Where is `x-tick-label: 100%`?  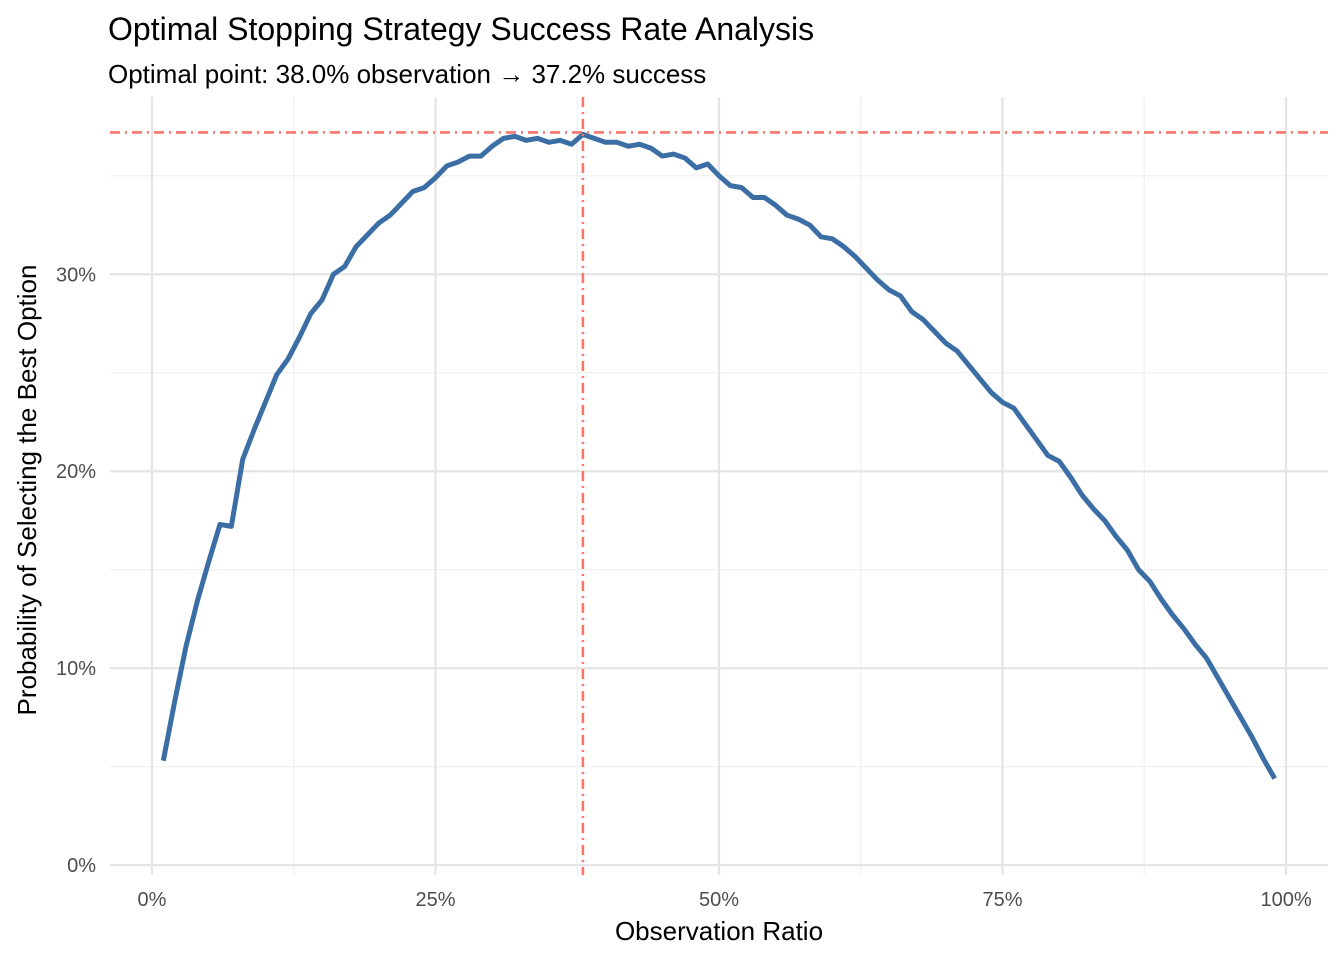
x-tick-label: 100% is located at coordinates (1285, 900).